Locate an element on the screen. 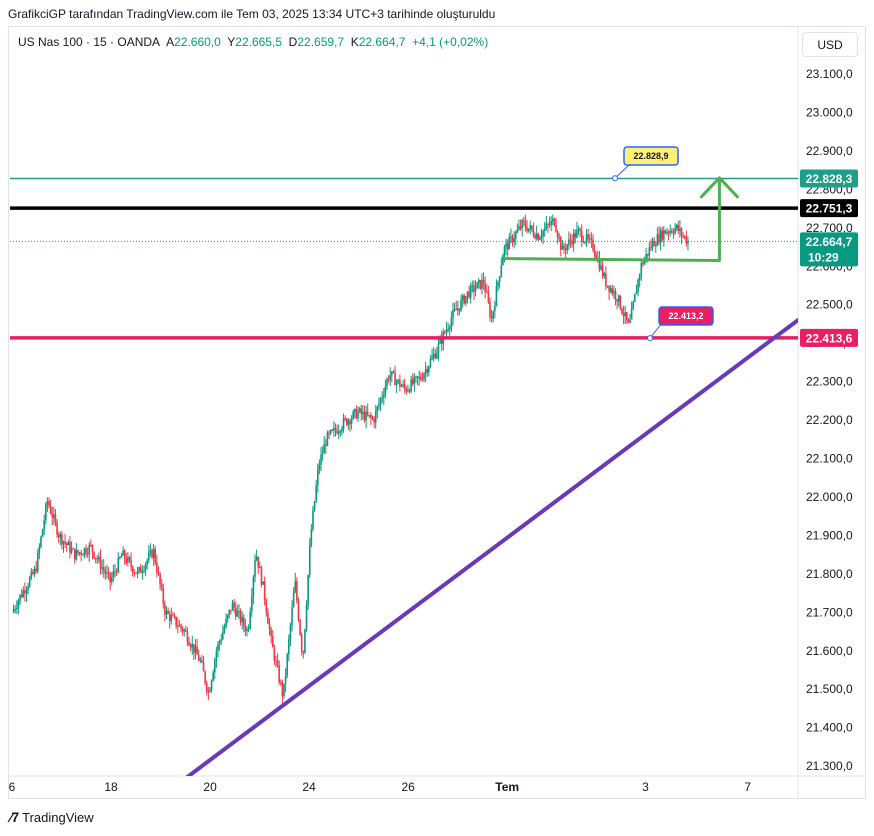  y-tick-label: 21.600,0 is located at coordinates (829, 651).